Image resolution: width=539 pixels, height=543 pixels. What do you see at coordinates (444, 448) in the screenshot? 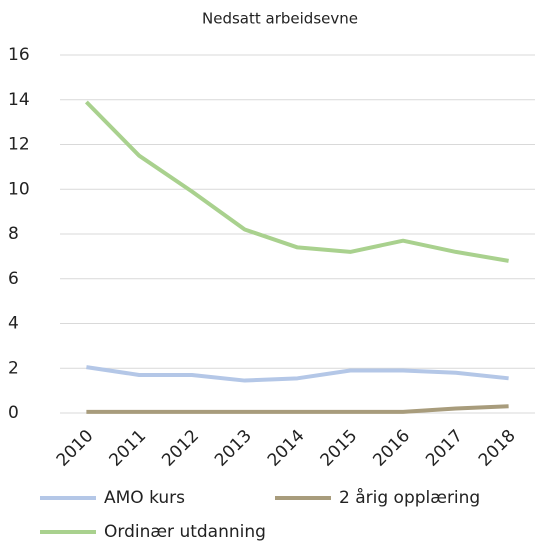
I see `x-tick-label: 2017` at bounding box center [444, 448].